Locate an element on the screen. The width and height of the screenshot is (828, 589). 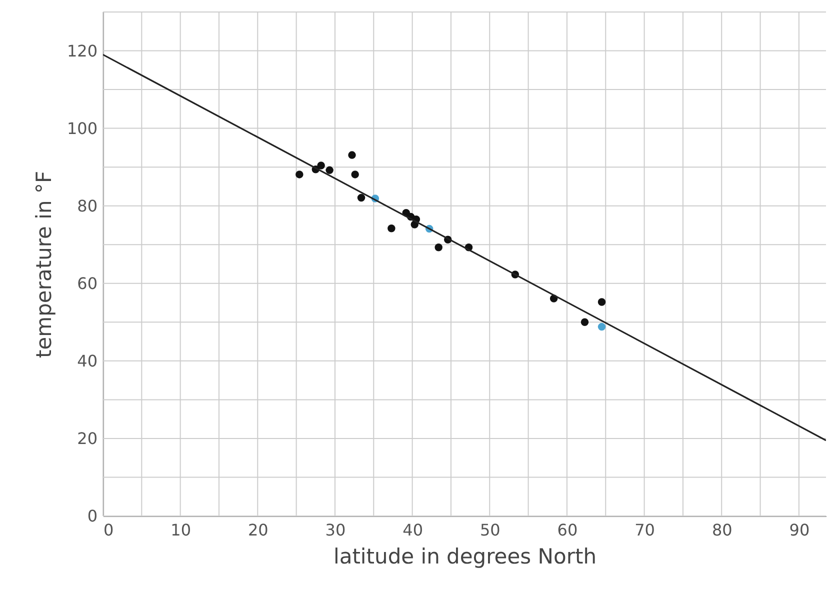
x-axis-title: latitude in degrees North is located at coordinates (465, 556).